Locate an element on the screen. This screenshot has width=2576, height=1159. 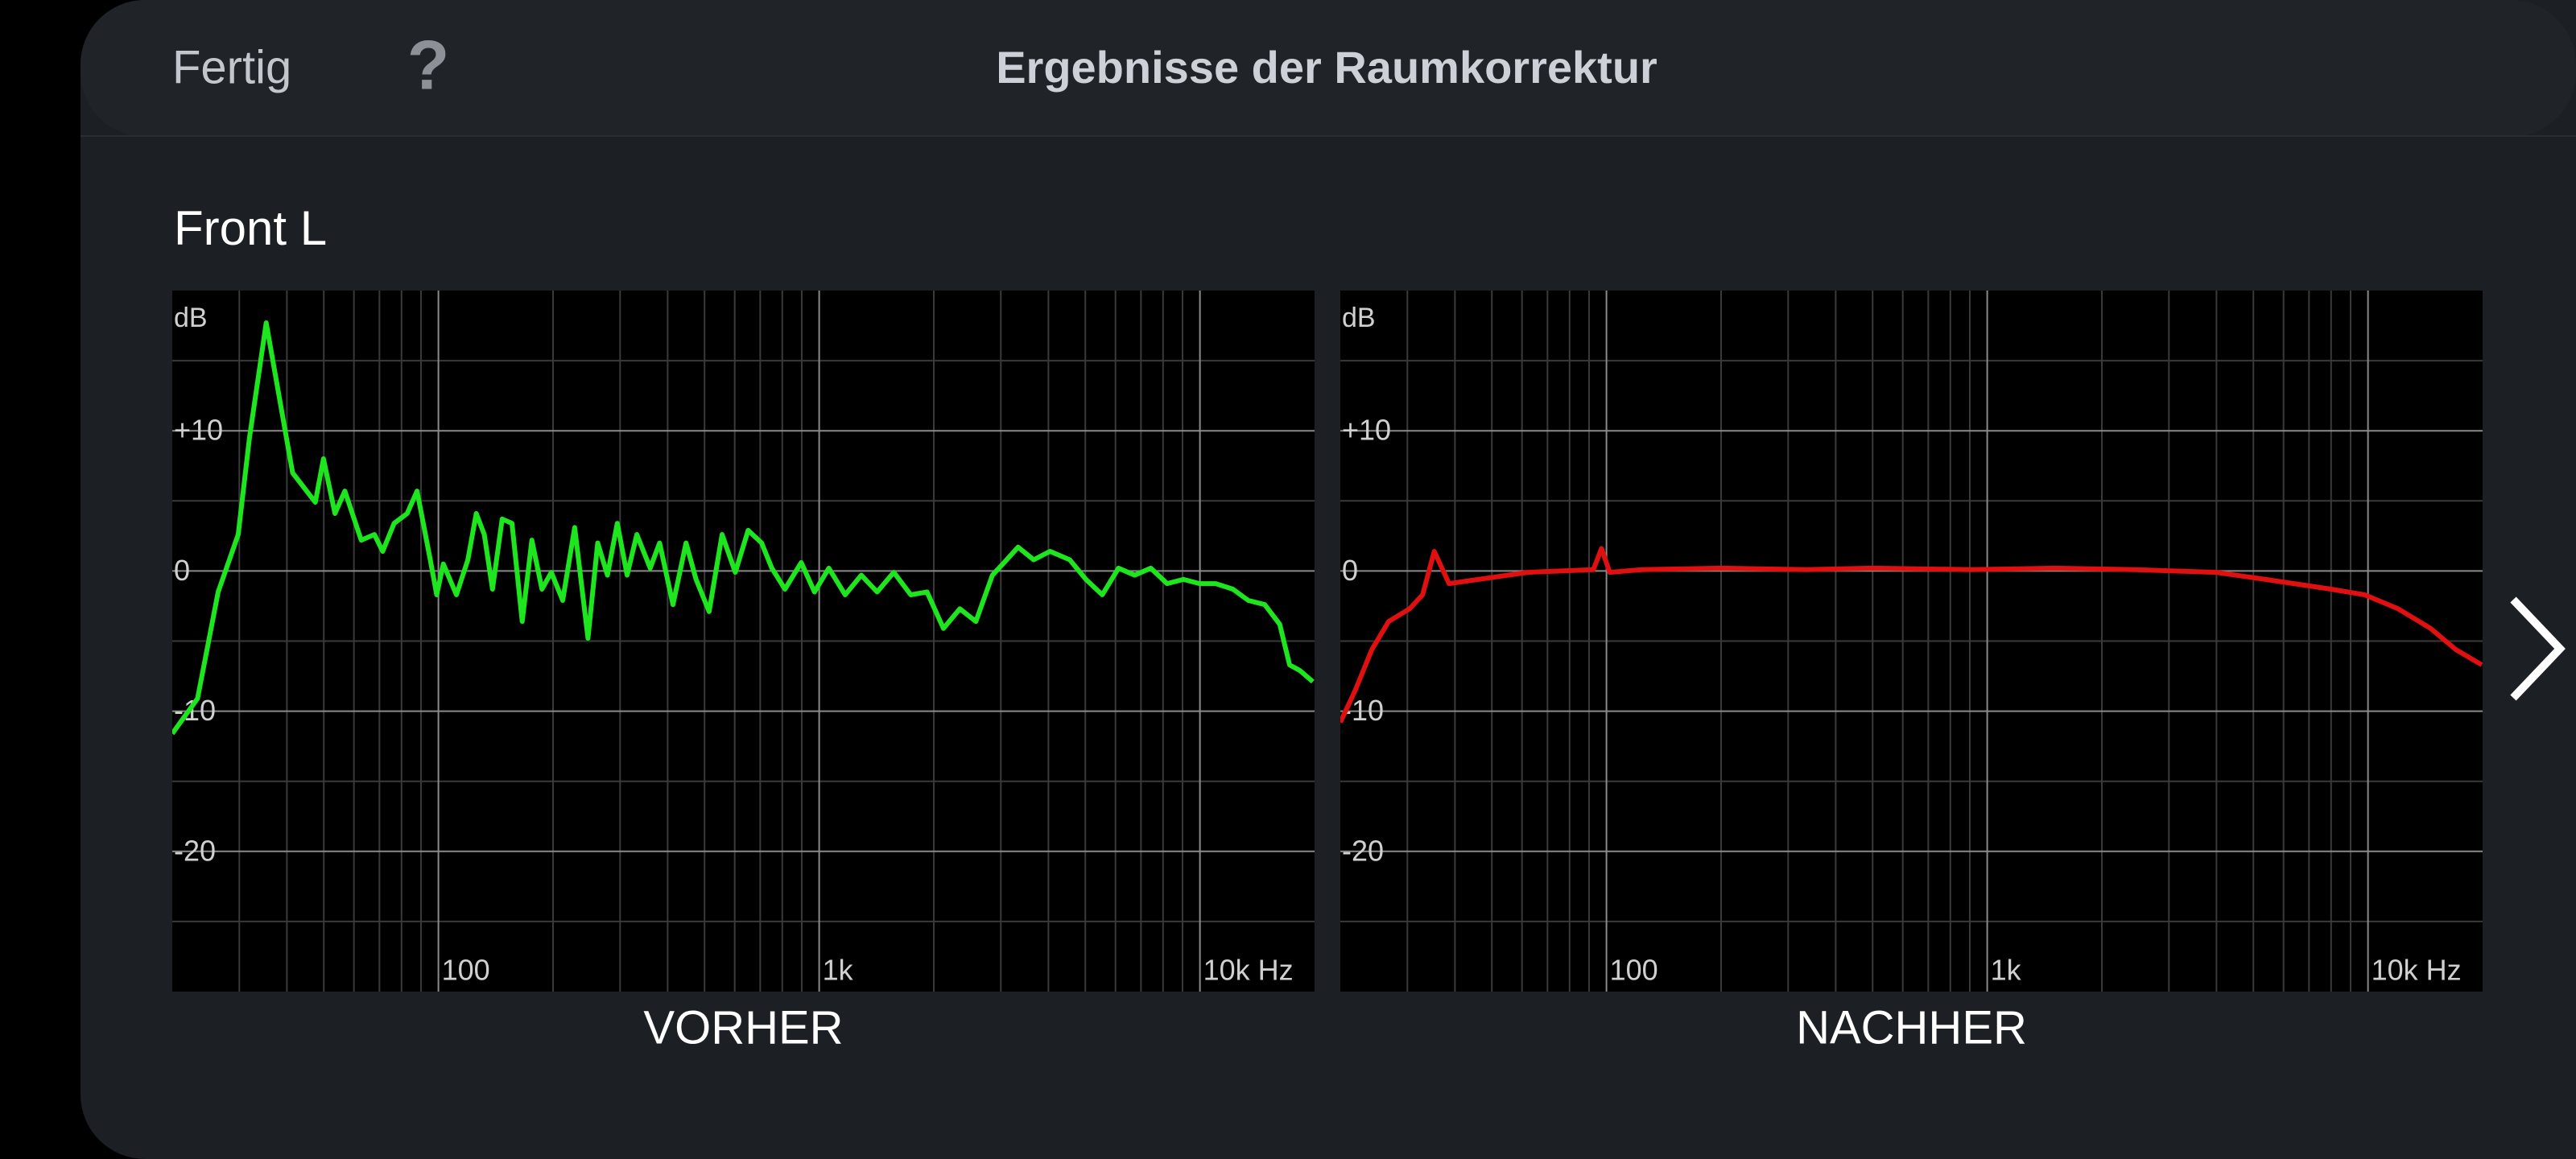
chart-caption: NACHHER is located at coordinates (1911, 1027).